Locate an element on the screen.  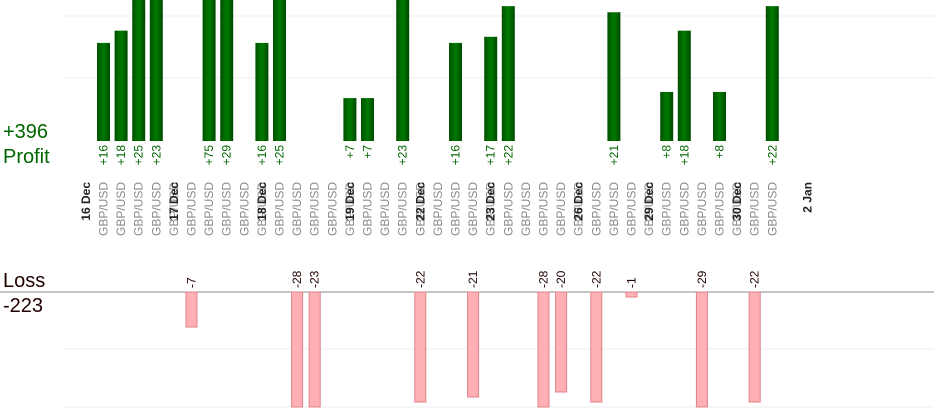
profit-value-label: +7 is located at coordinates (350, 152).